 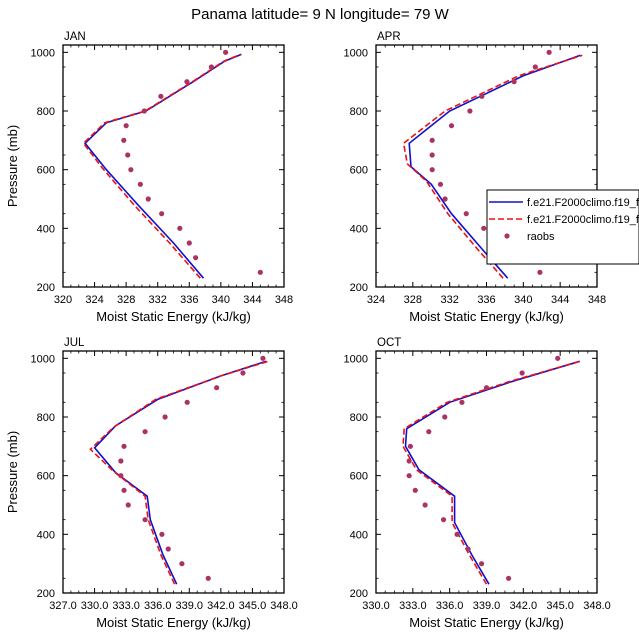 What do you see at coordinates (507, 236) in the screenshot?
I see `legend-marker-raobs` at bounding box center [507, 236].